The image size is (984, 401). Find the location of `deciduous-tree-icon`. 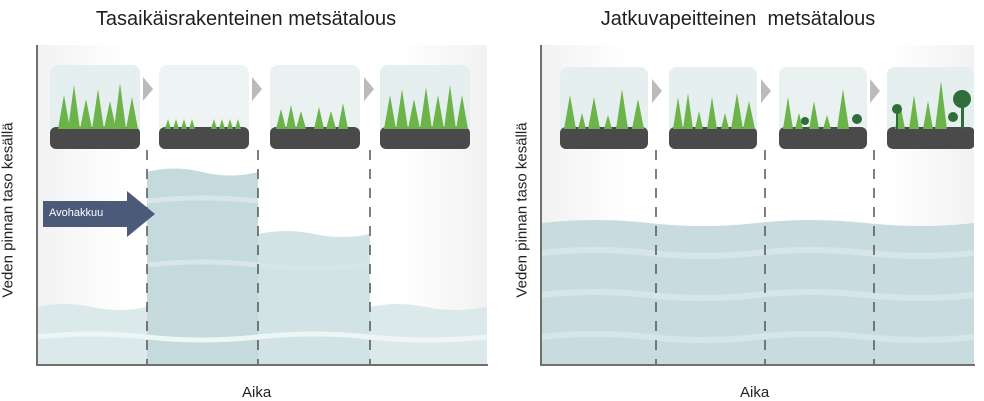

deciduous-tree-icon is located at coordinates (930, 108).